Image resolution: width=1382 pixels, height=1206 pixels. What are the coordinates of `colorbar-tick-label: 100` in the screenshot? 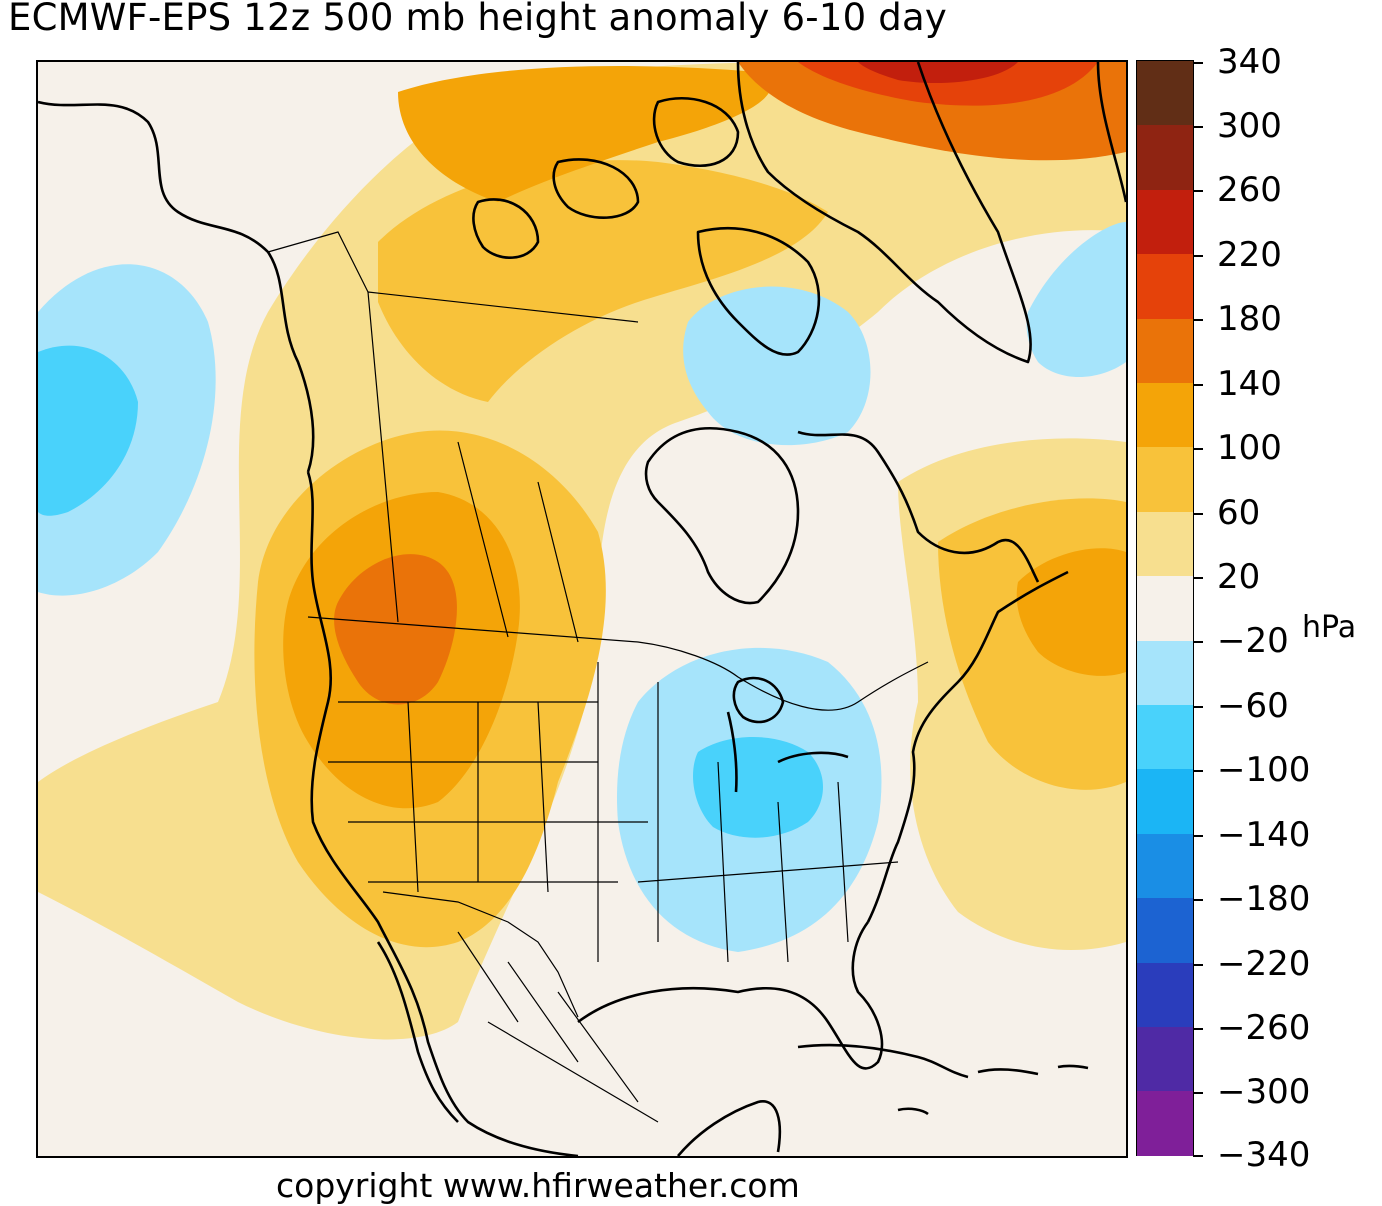 It's located at (1249, 448).